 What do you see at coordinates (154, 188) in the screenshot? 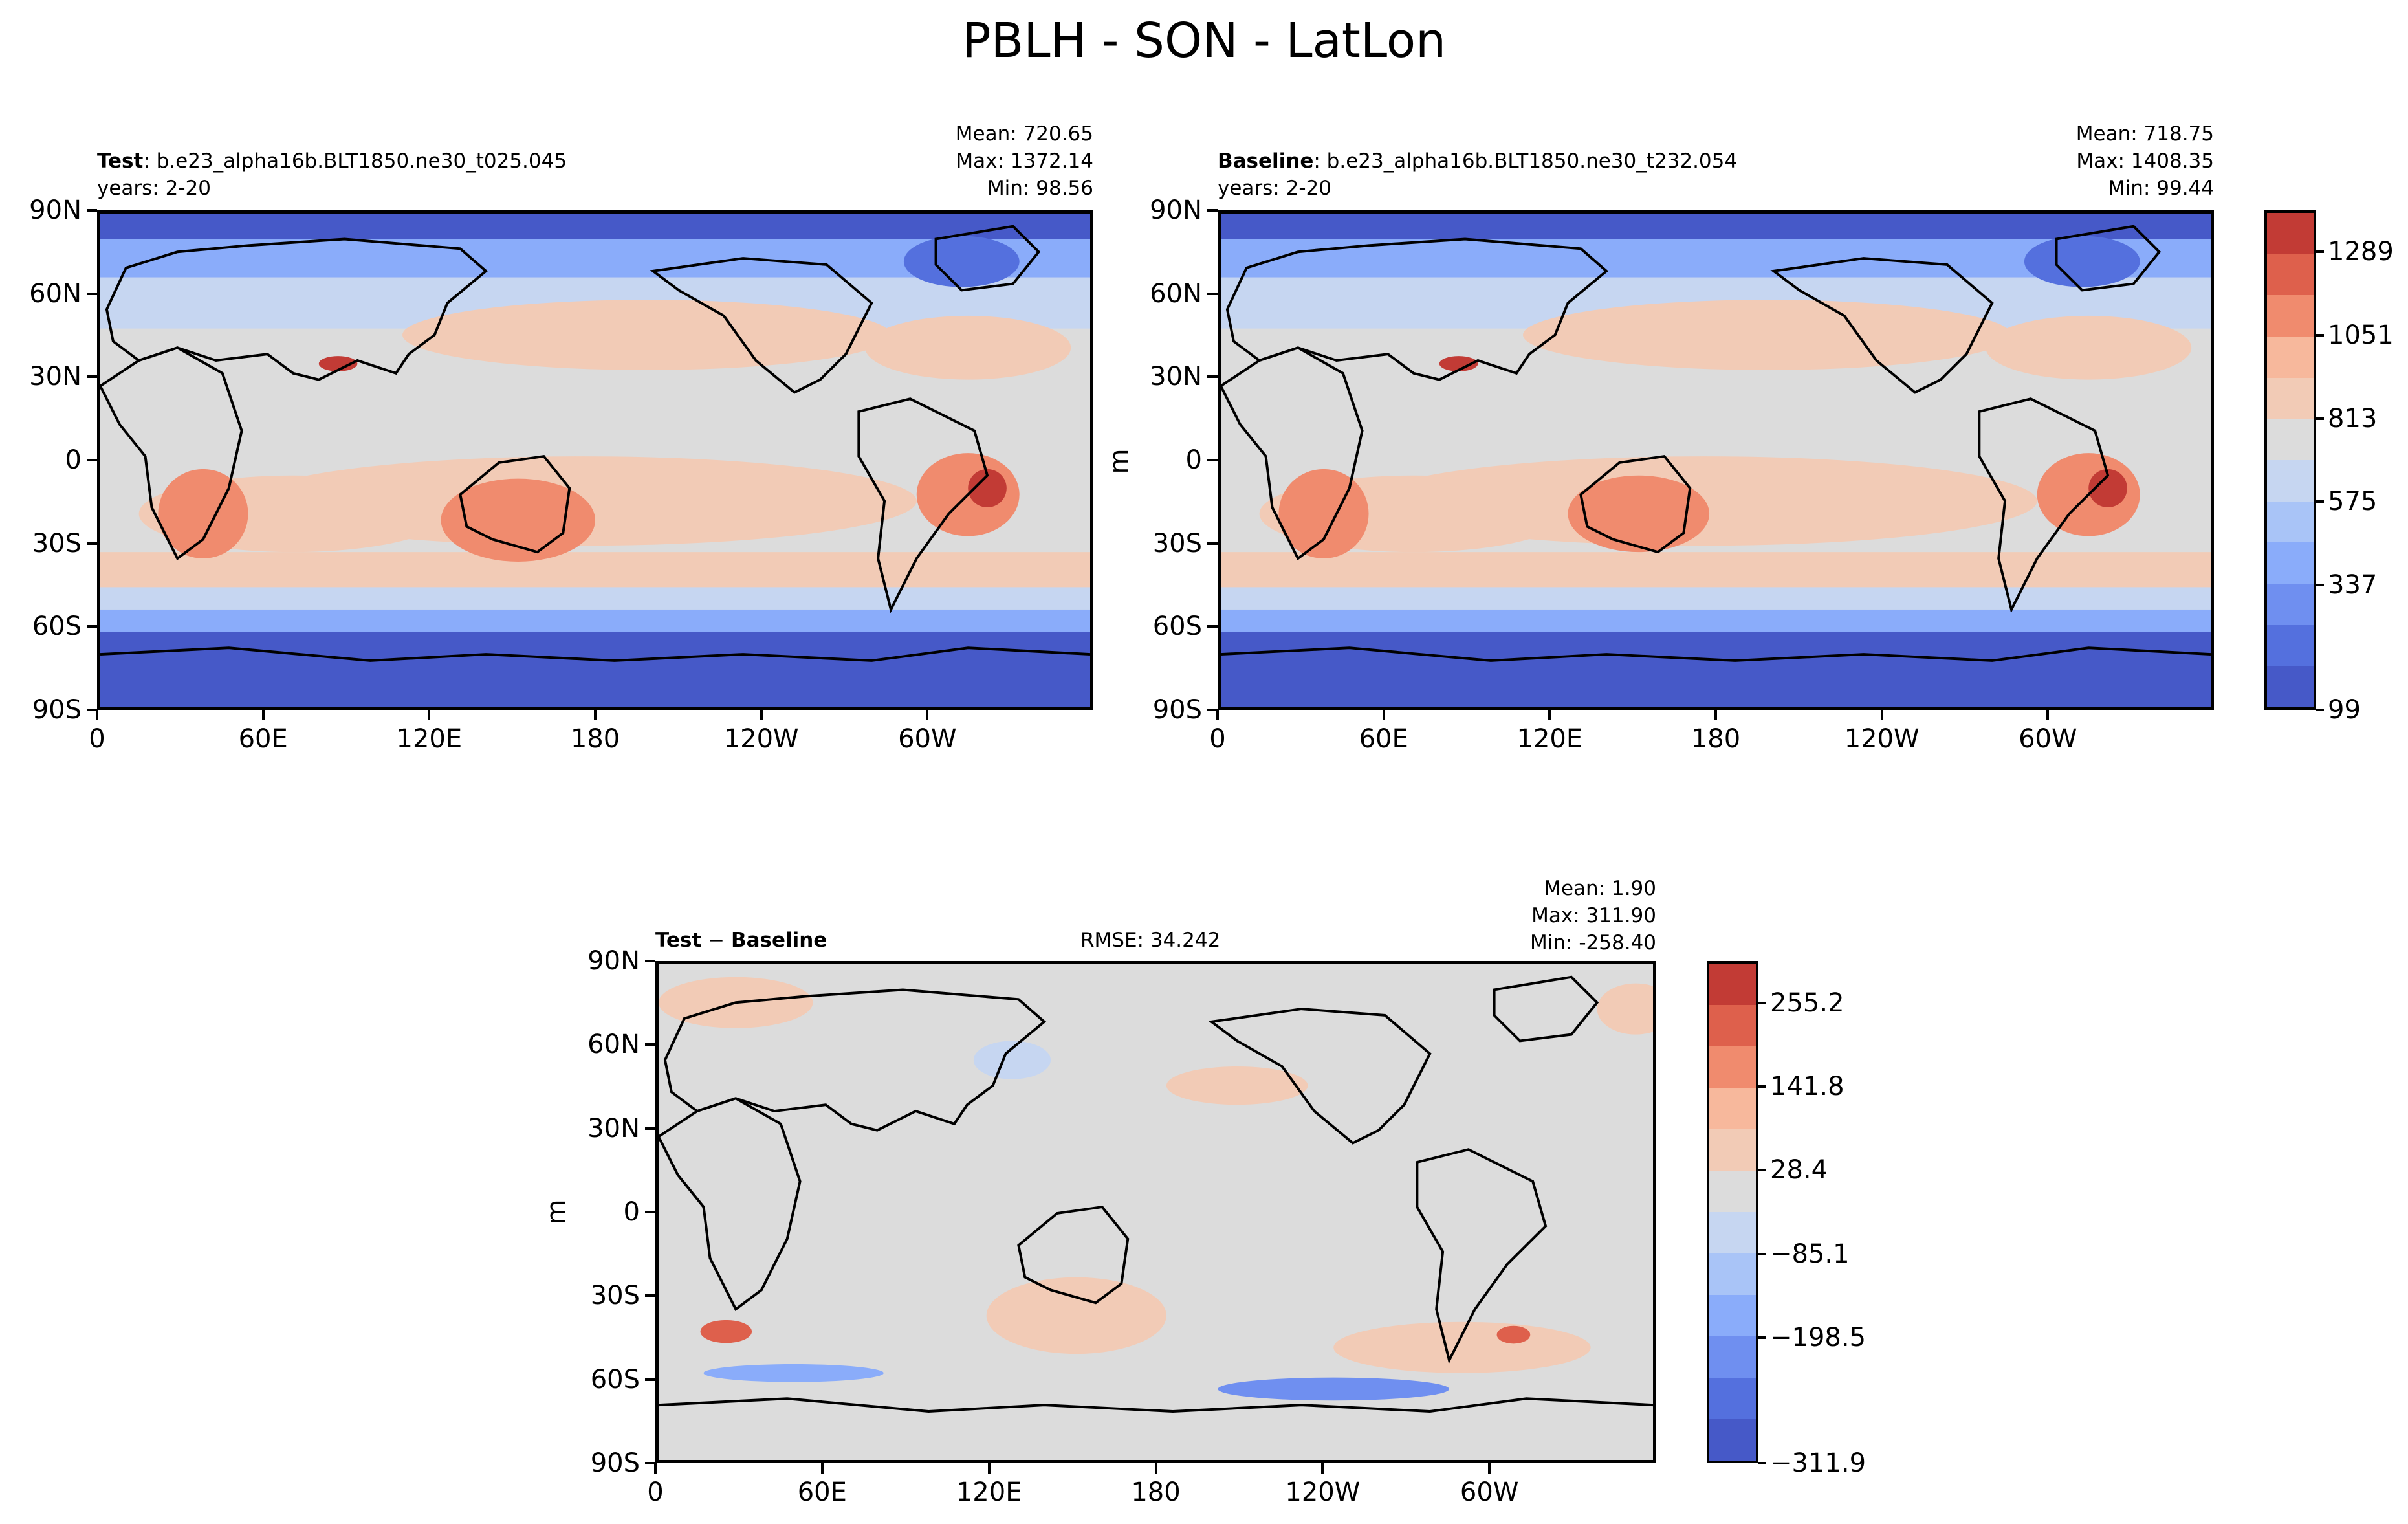
I see `test-years: years: 2-20` at bounding box center [154, 188].